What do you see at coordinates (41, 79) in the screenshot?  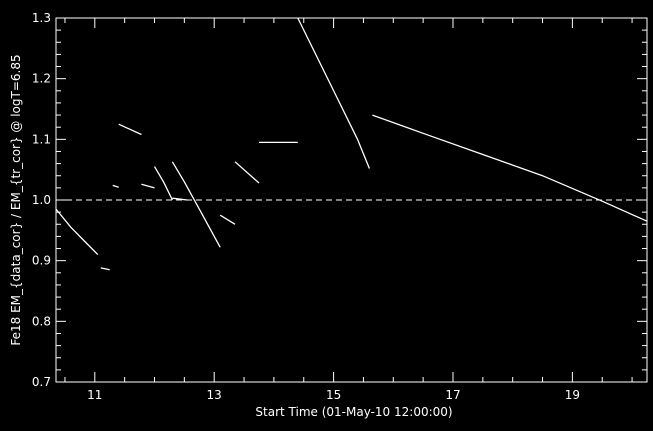 I see `y-tick-label: 1.2` at bounding box center [41, 79].